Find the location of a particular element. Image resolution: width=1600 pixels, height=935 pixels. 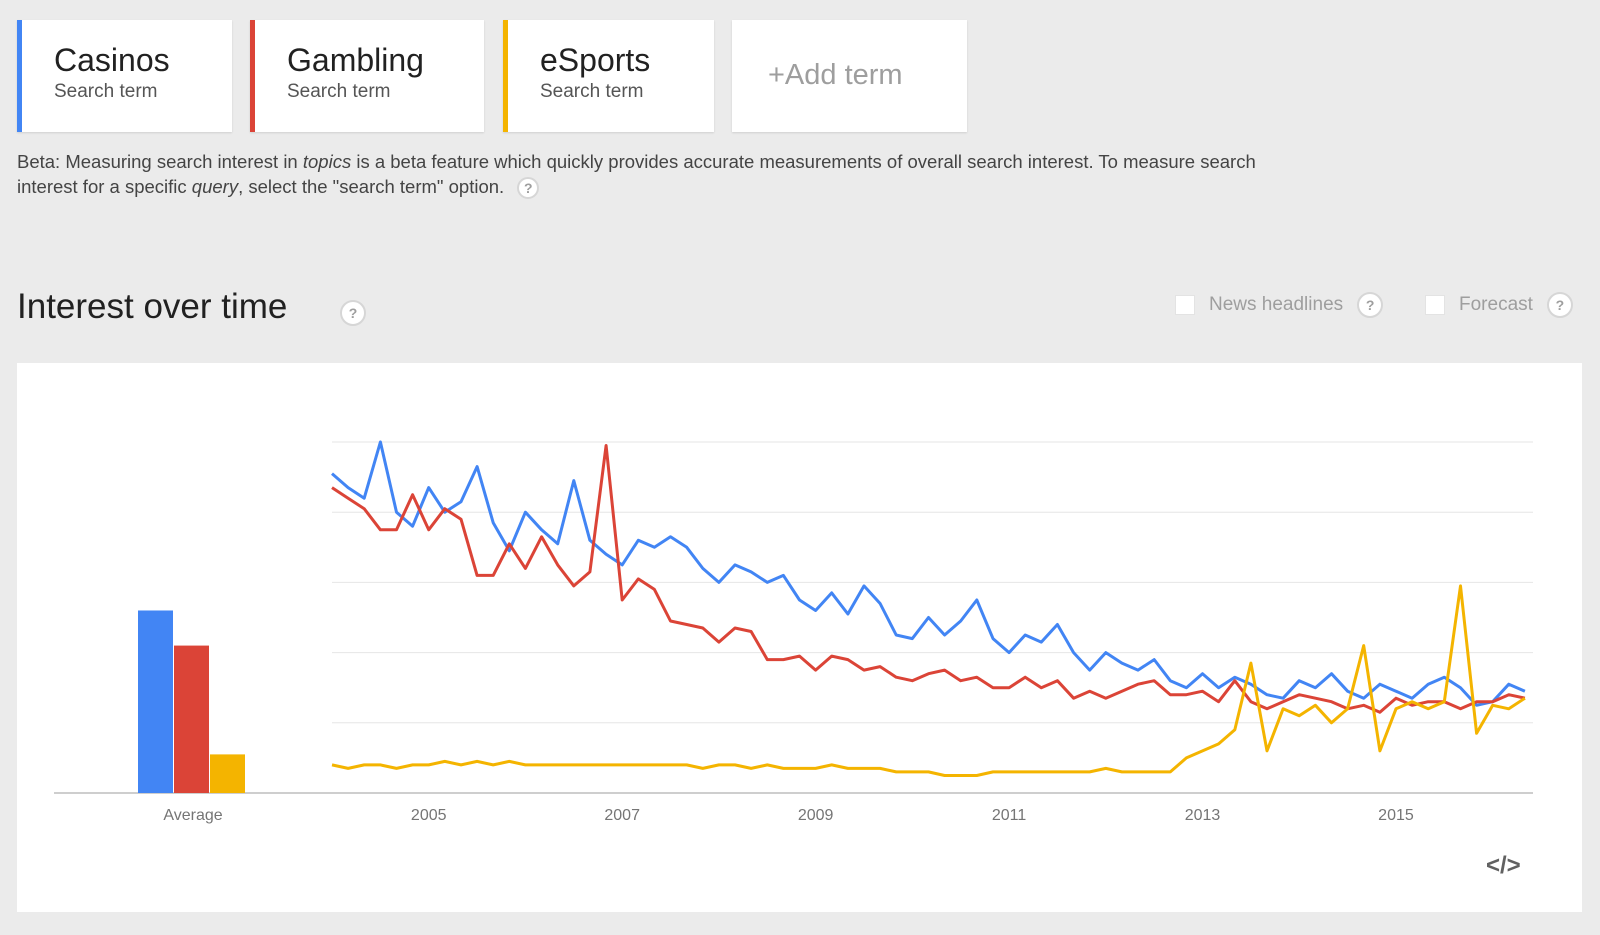

forecast-checkbox is located at coordinates (1435, 305).